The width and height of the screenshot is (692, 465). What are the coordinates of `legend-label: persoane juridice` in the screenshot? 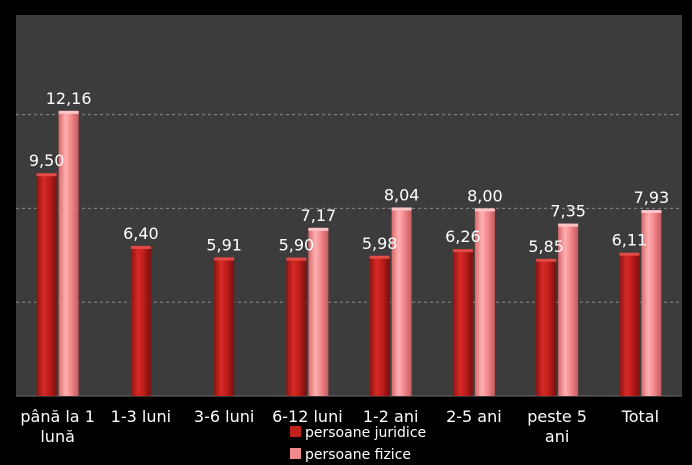 It's located at (365, 433).